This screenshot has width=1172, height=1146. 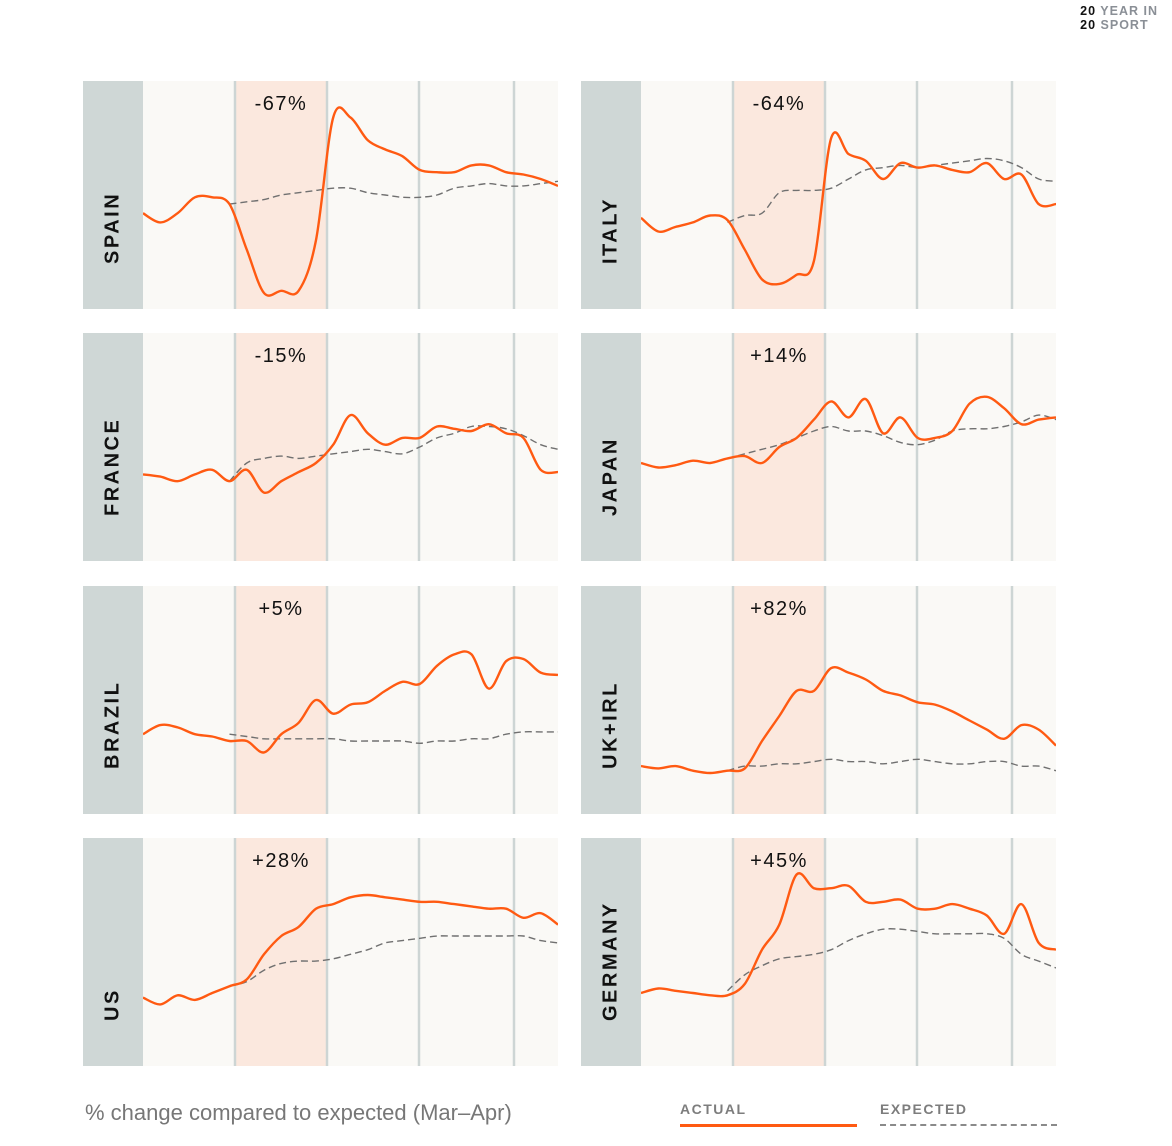 What do you see at coordinates (924, 1109) in the screenshot?
I see `legend-expected-label: EXPECTED` at bounding box center [924, 1109].